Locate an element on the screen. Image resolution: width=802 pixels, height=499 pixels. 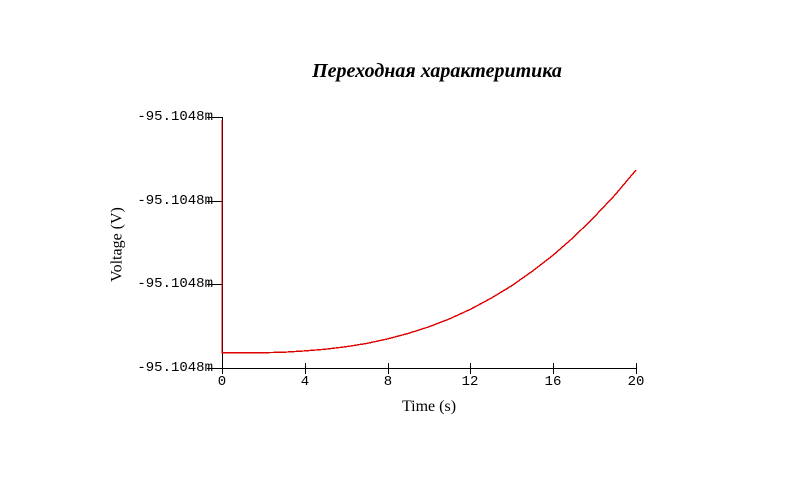
x-tick-label: 20 is located at coordinates (636, 382).